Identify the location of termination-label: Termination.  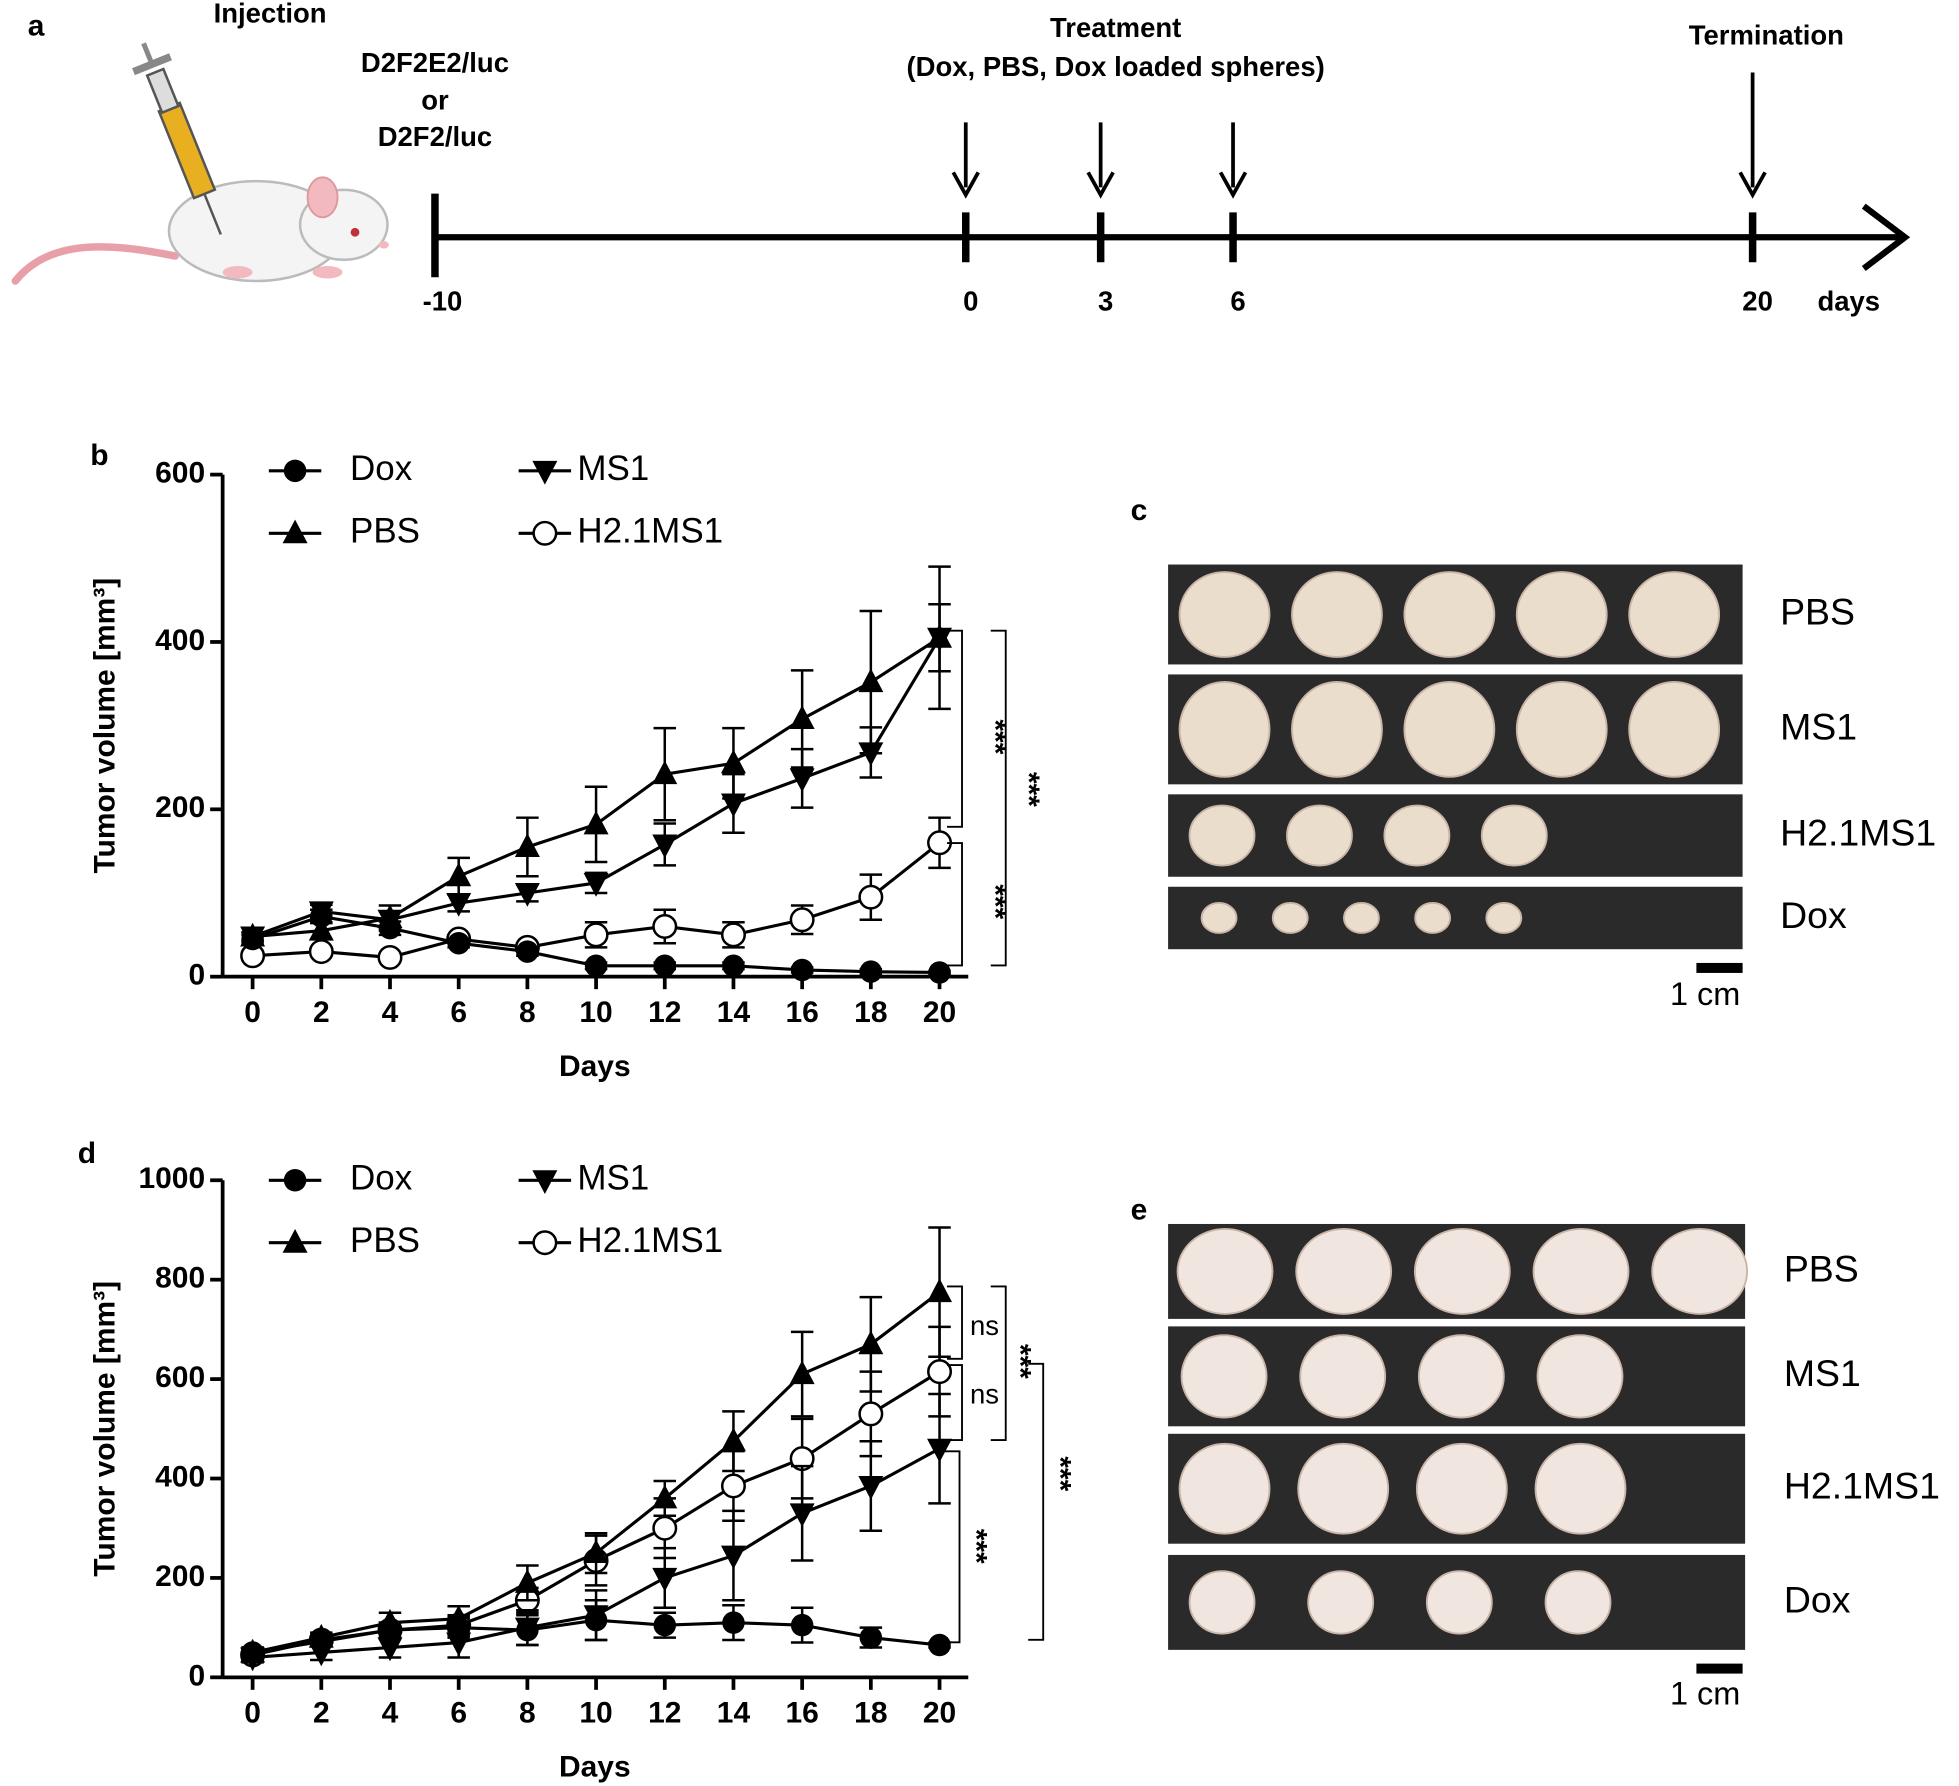
(1766, 35).